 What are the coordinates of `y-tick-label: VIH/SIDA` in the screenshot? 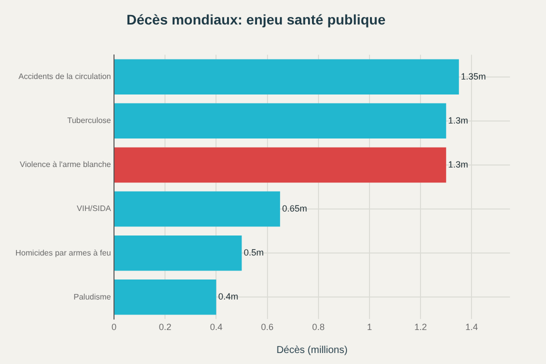 It's located at (94, 209).